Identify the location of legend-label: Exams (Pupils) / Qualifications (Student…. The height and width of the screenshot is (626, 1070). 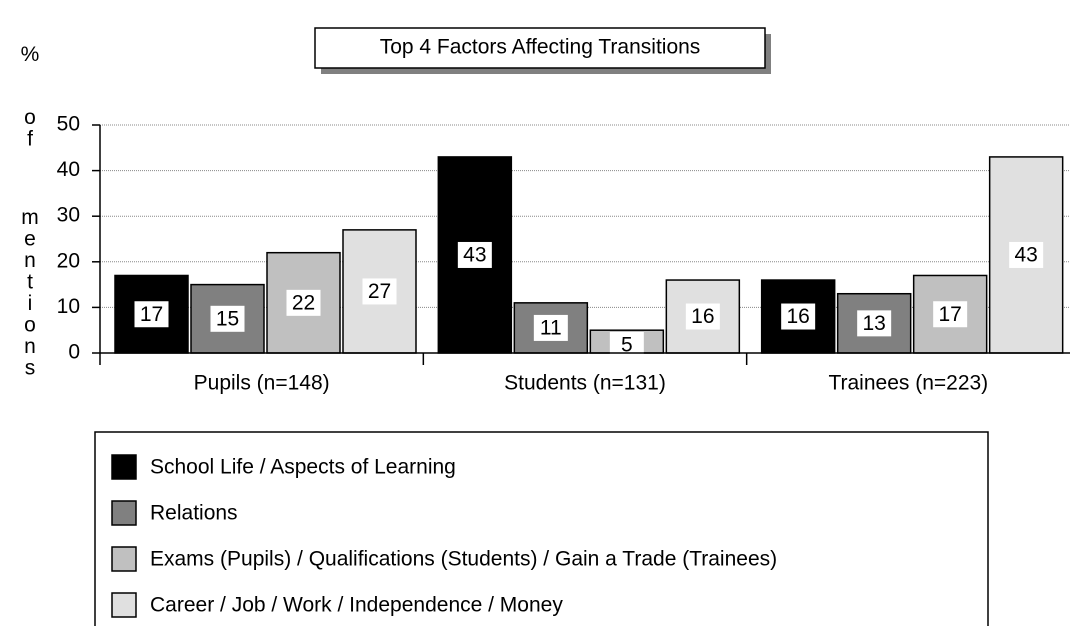
(463, 559).